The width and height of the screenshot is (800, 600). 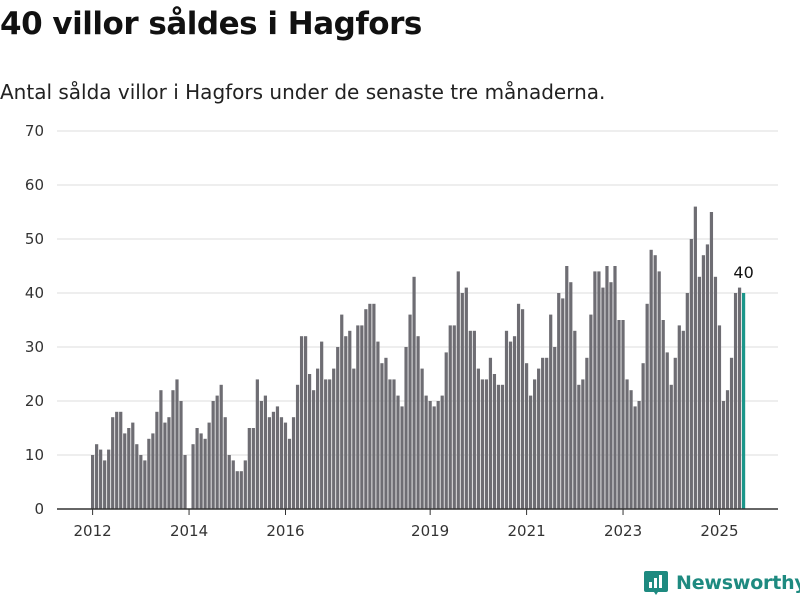 I want to click on annotations: 40, so click(x=743, y=272).